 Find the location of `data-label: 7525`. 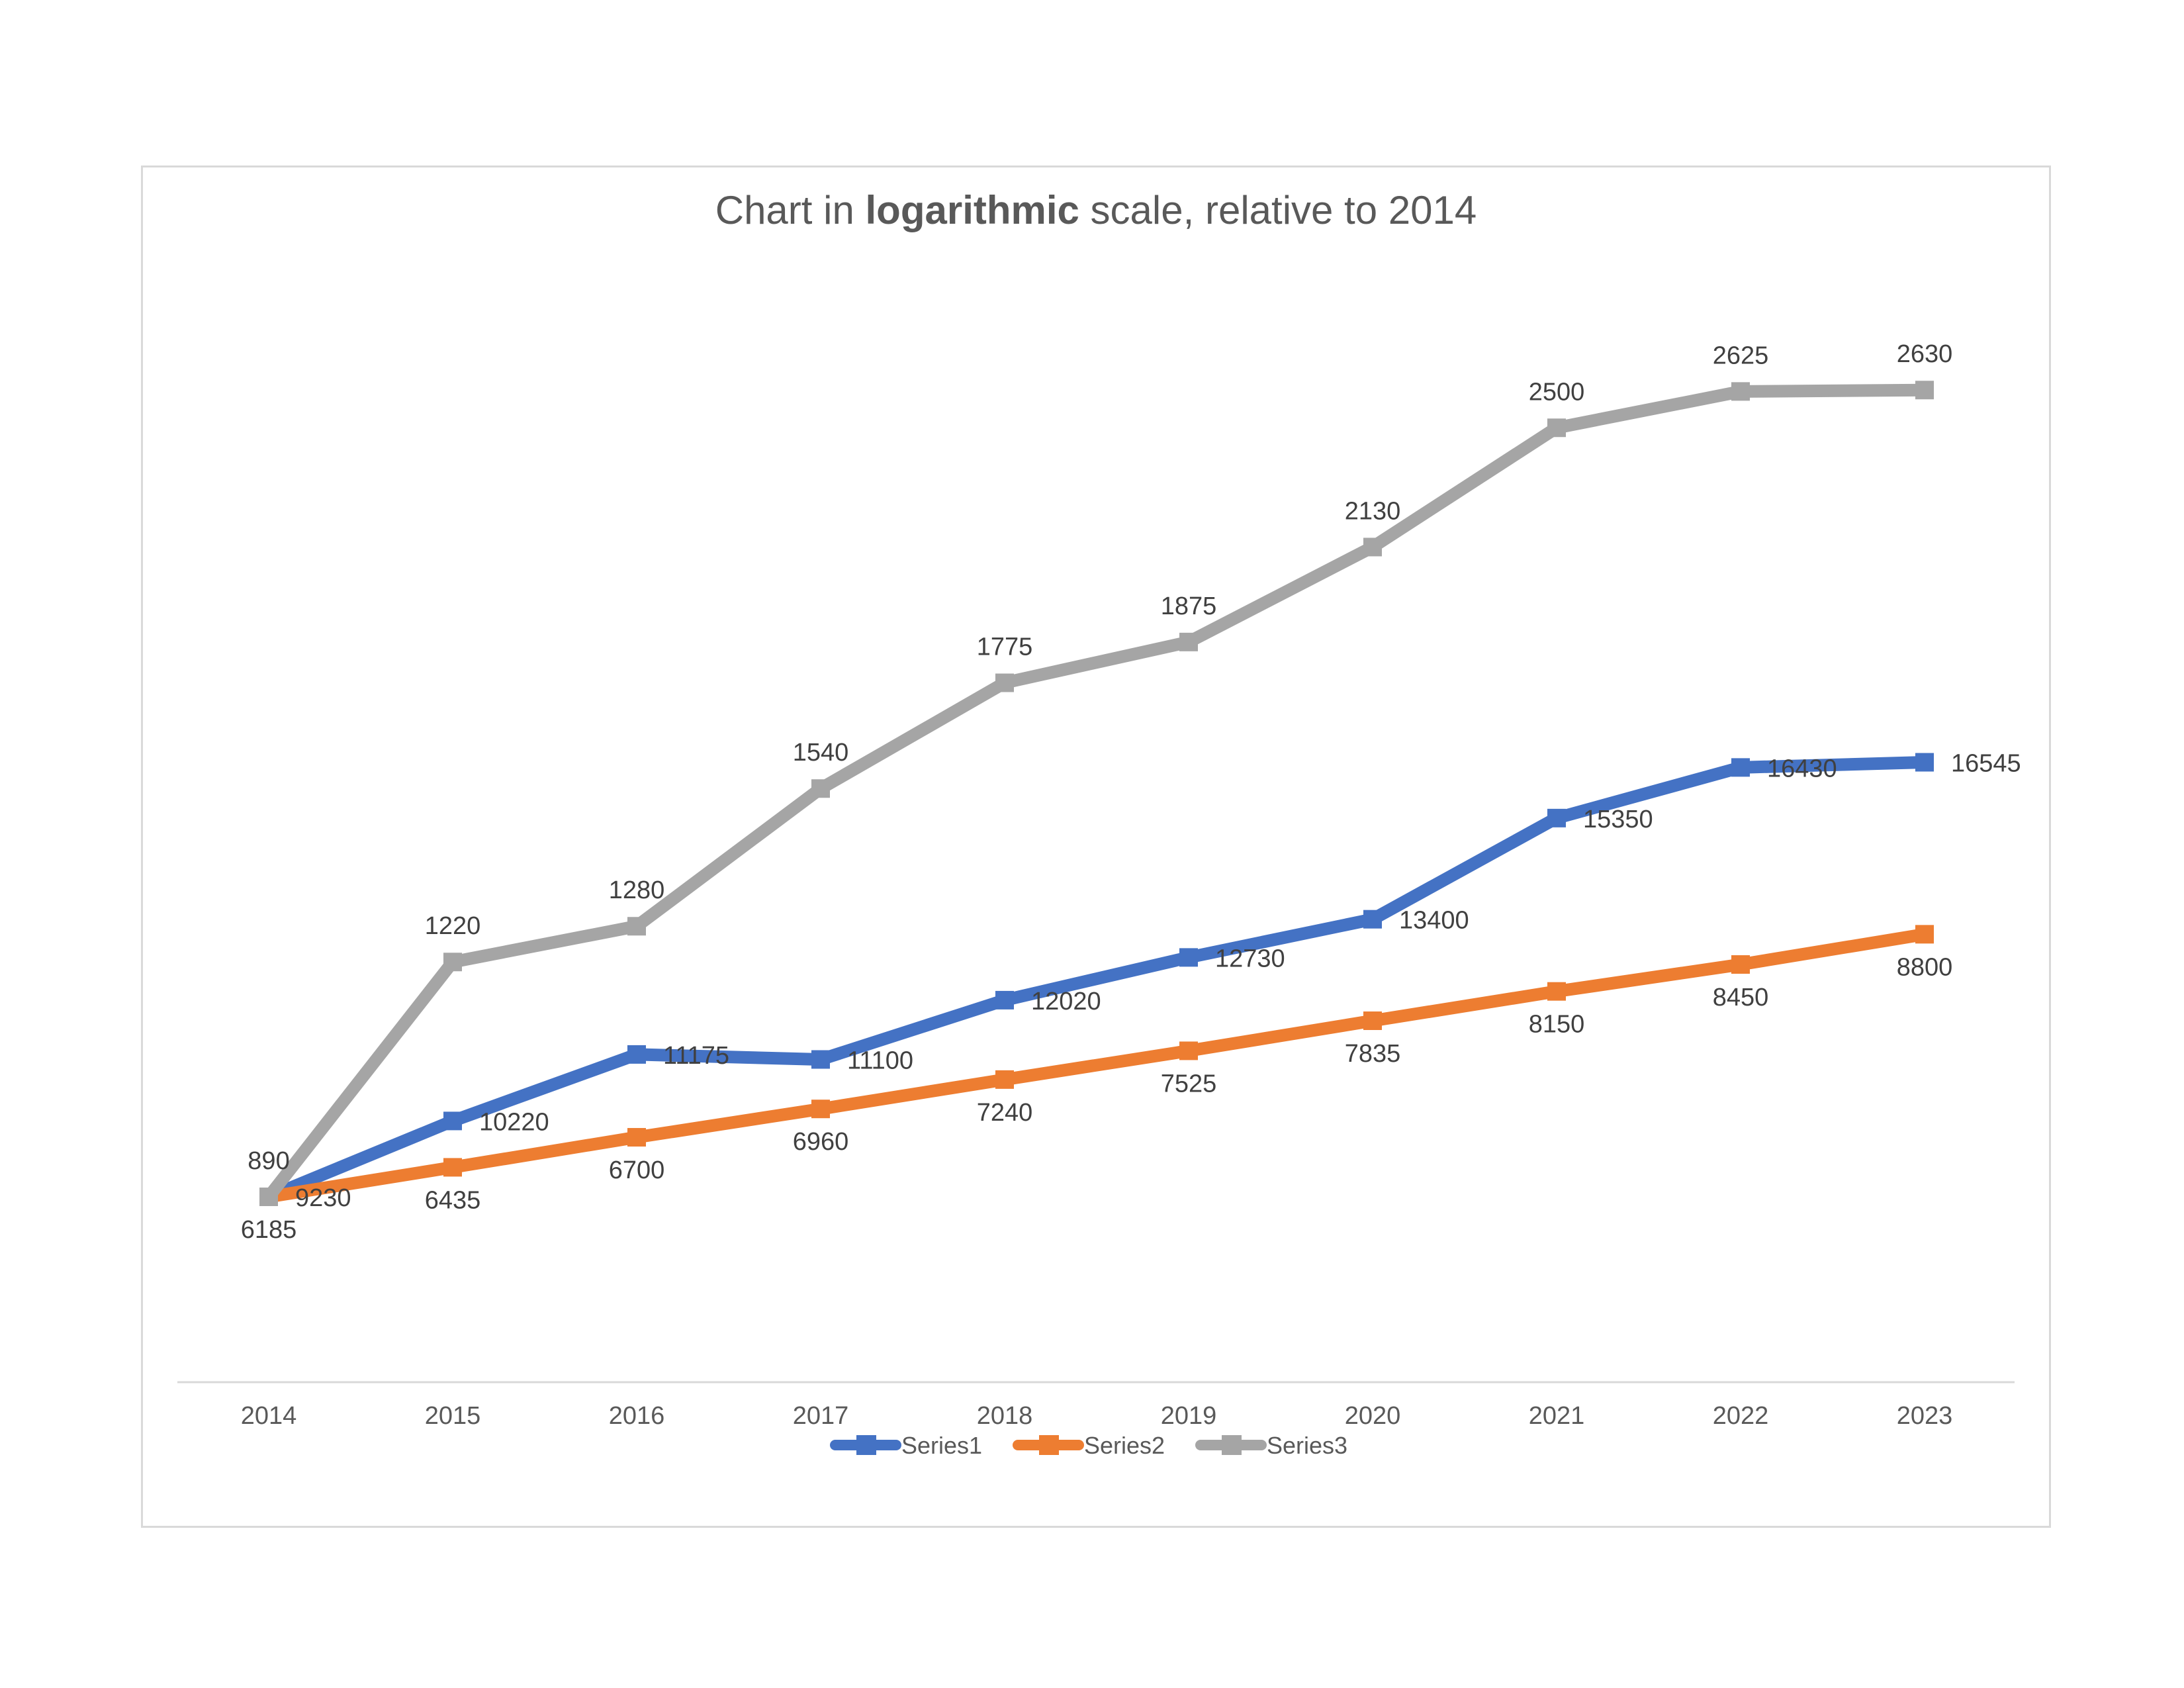

data-label: 7525 is located at coordinates (1189, 1084).